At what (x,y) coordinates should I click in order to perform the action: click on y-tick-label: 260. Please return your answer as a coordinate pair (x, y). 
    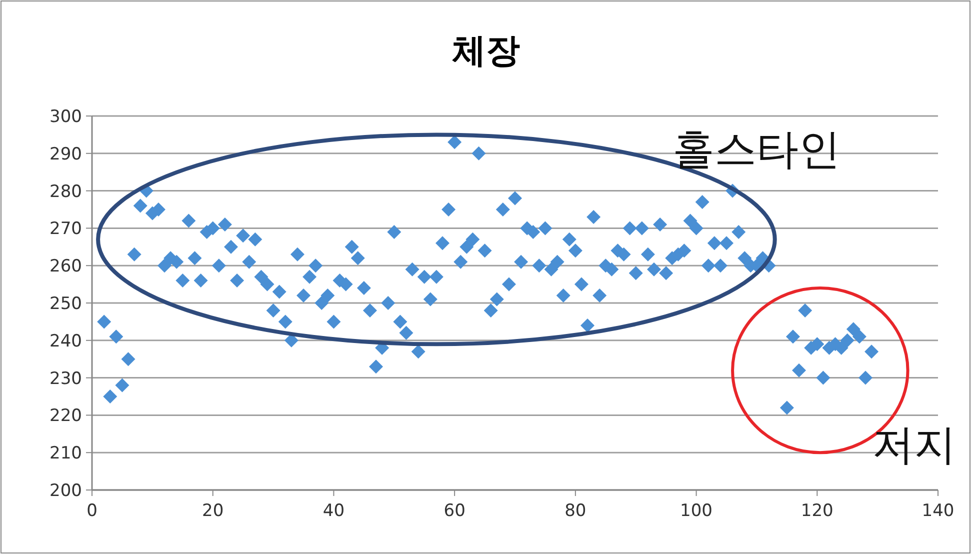
    Looking at the image, I should click on (66, 266).